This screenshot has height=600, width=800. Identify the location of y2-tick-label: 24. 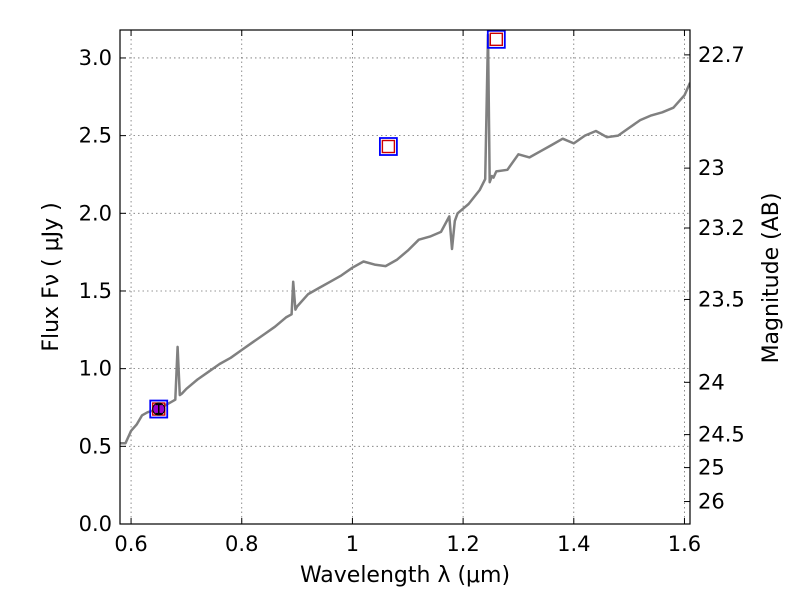
(711, 382).